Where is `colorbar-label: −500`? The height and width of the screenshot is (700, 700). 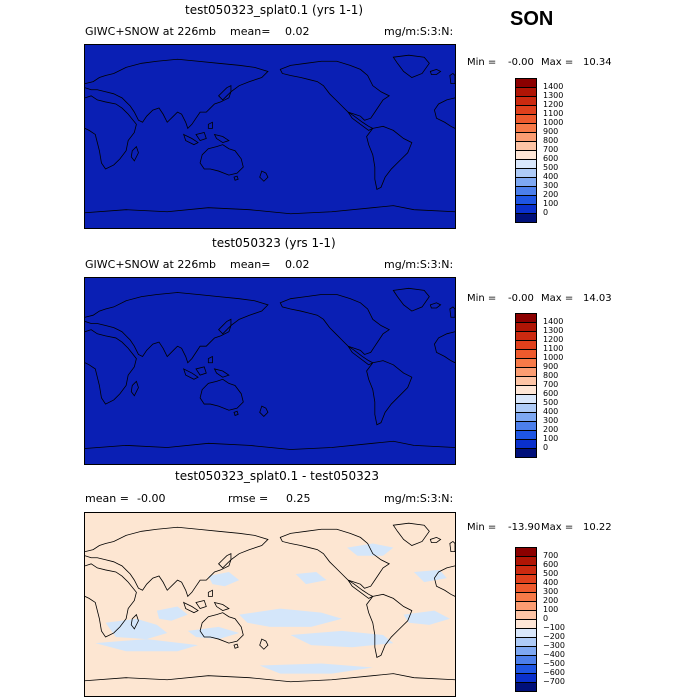
colorbar-label: −500 is located at coordinates (554, 663).